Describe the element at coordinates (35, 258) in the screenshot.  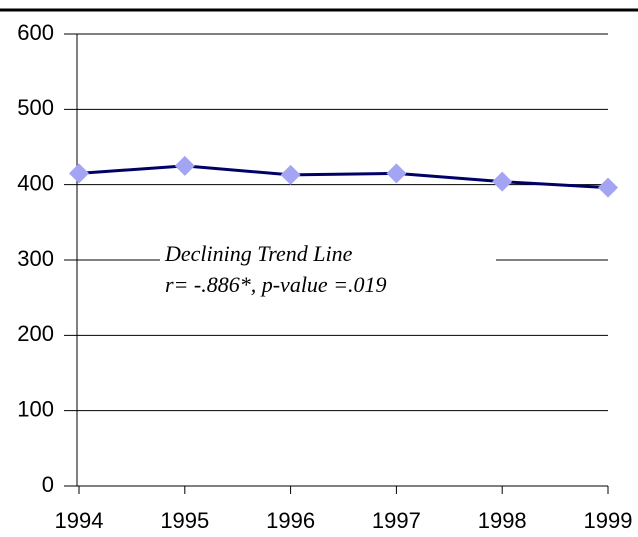
I see `y-tick-label: 300` at that location.